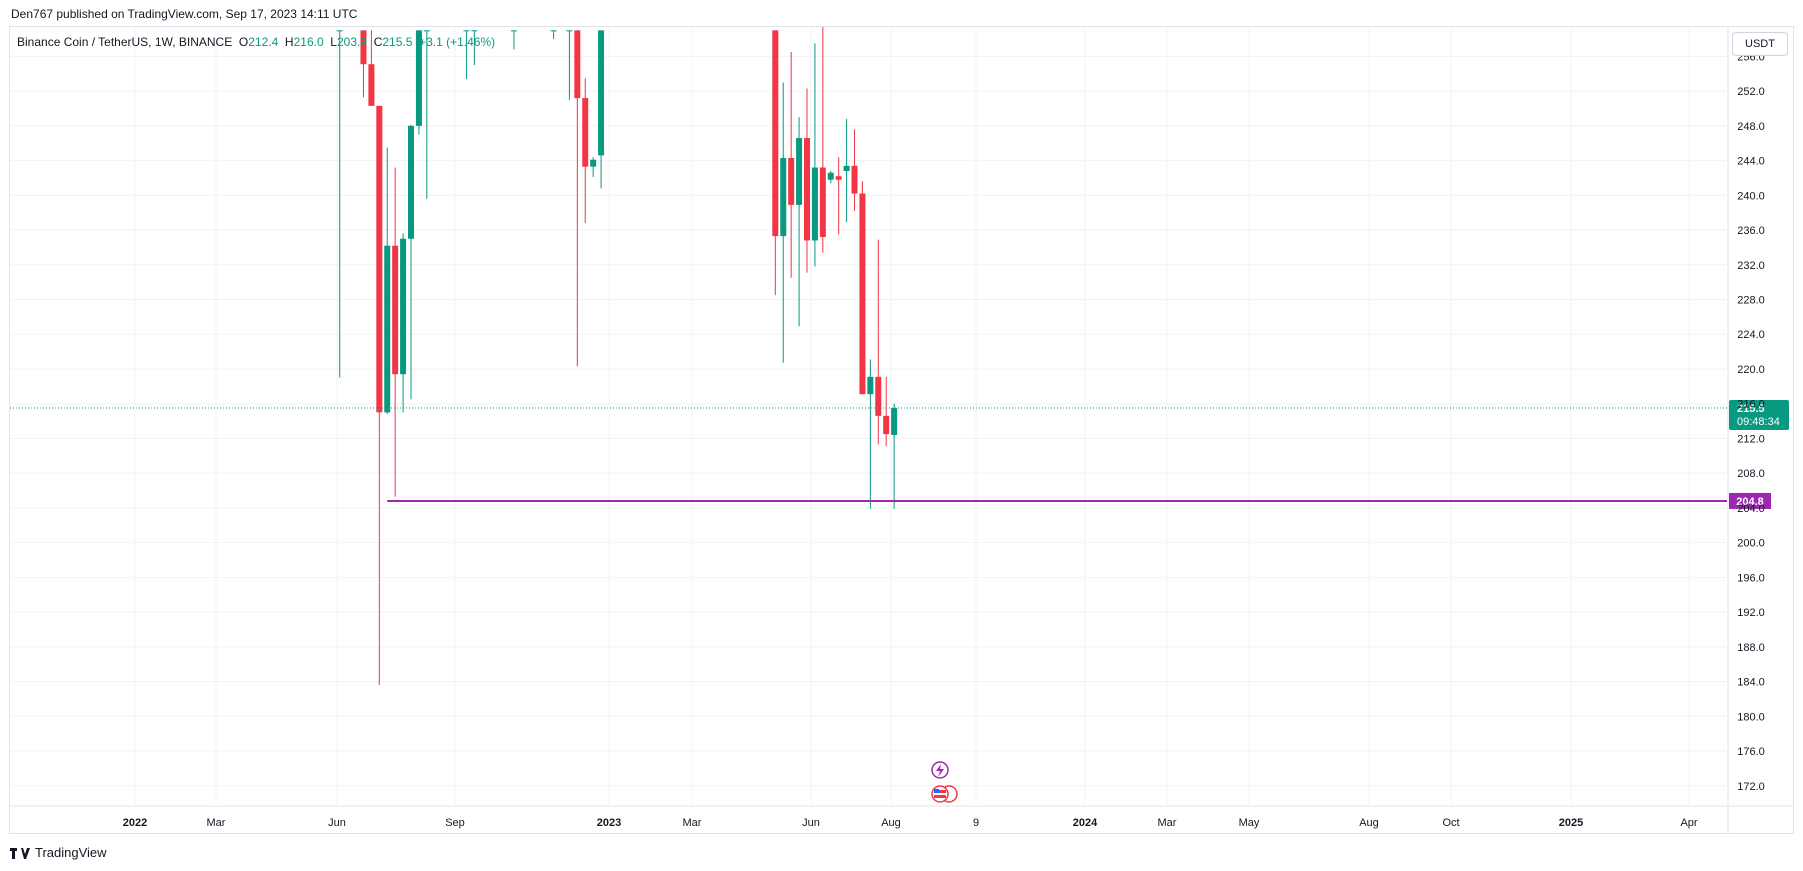 This screenshot has width=1803, height=871. I want to click on y-tick-label: 252.0, so click(1751, 92).